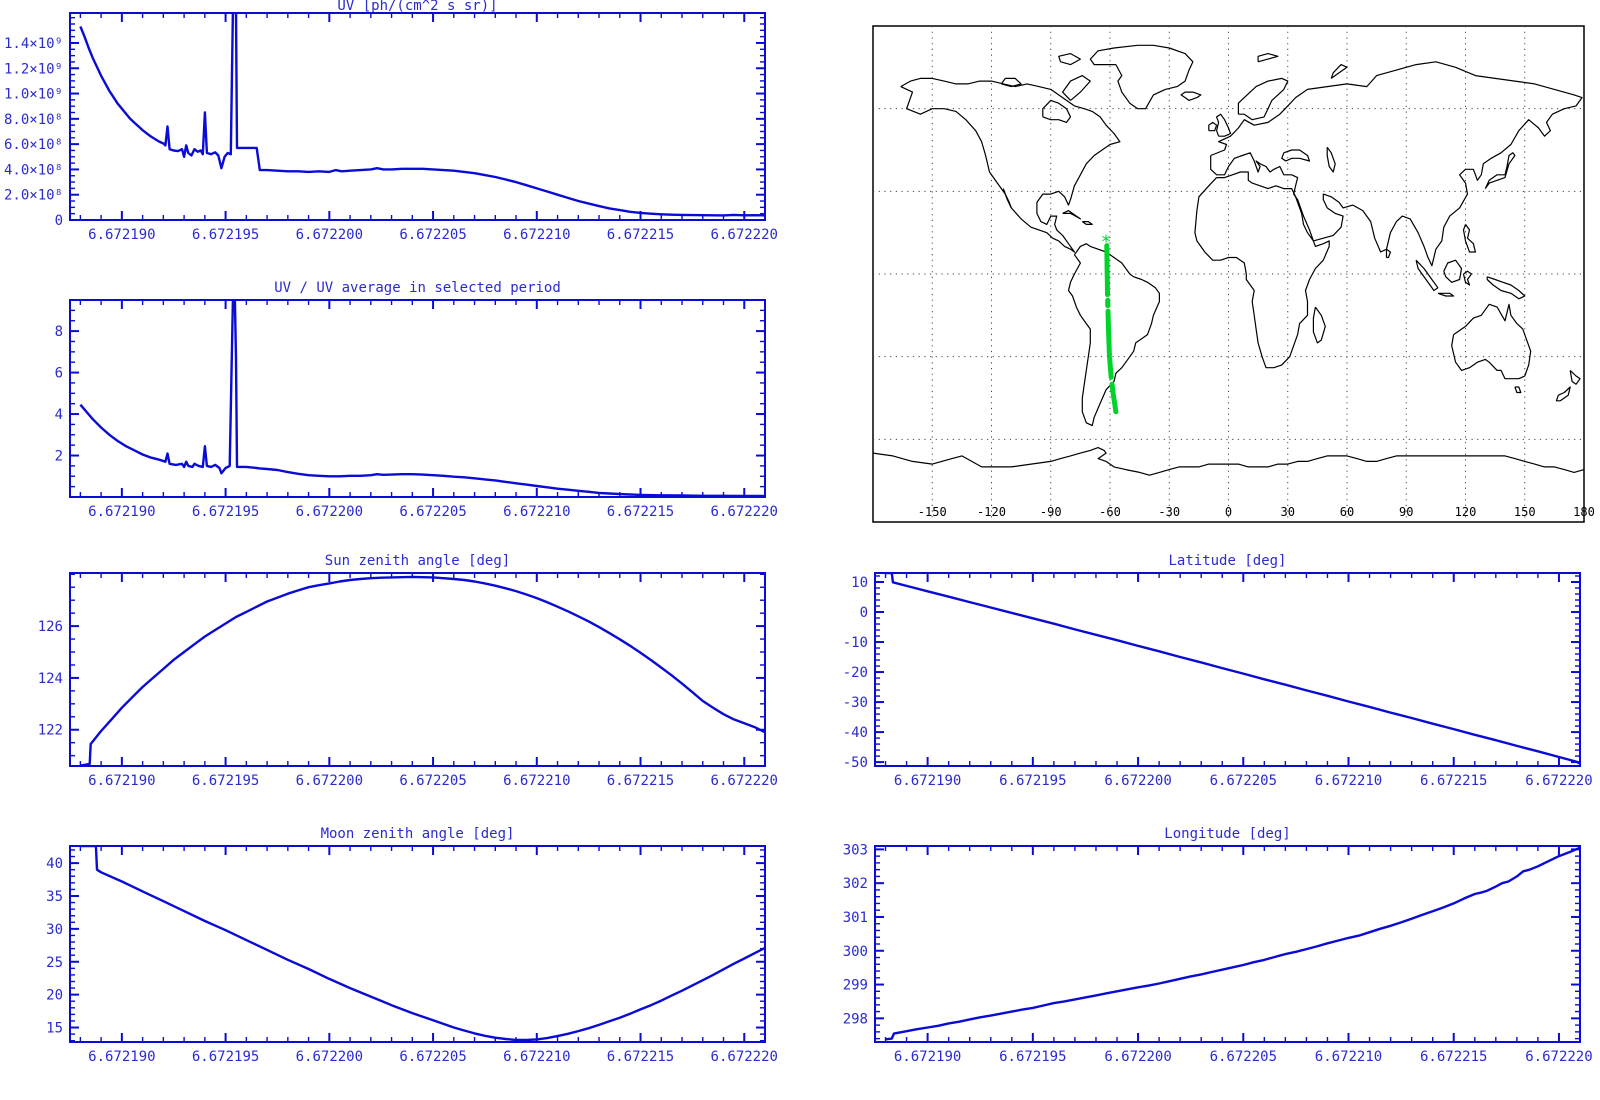  Describe the element at coordinates (33, 69) in the screenshot. I see `y-tick-label: 1.2×10⁹` at that location.